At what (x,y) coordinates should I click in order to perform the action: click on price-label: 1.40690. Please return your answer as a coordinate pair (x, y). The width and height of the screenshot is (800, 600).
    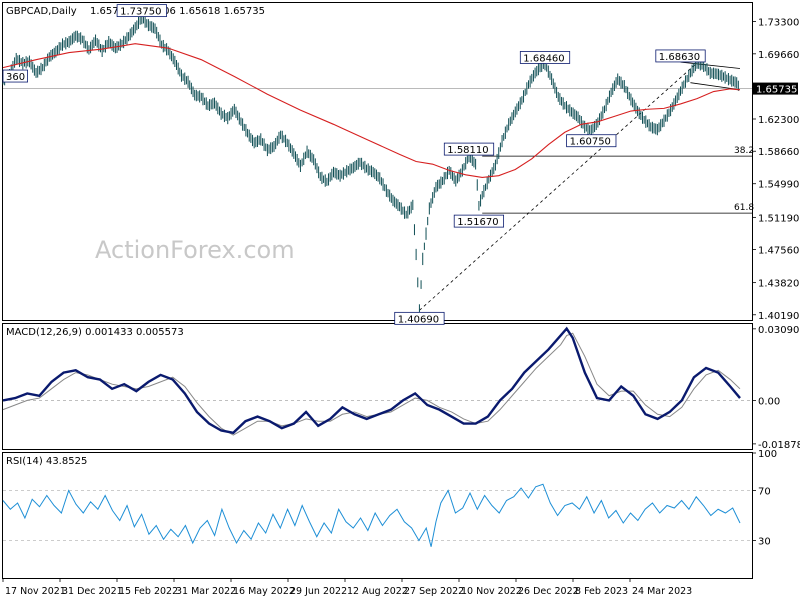
    Looking at the image, I should click on (418, 319).